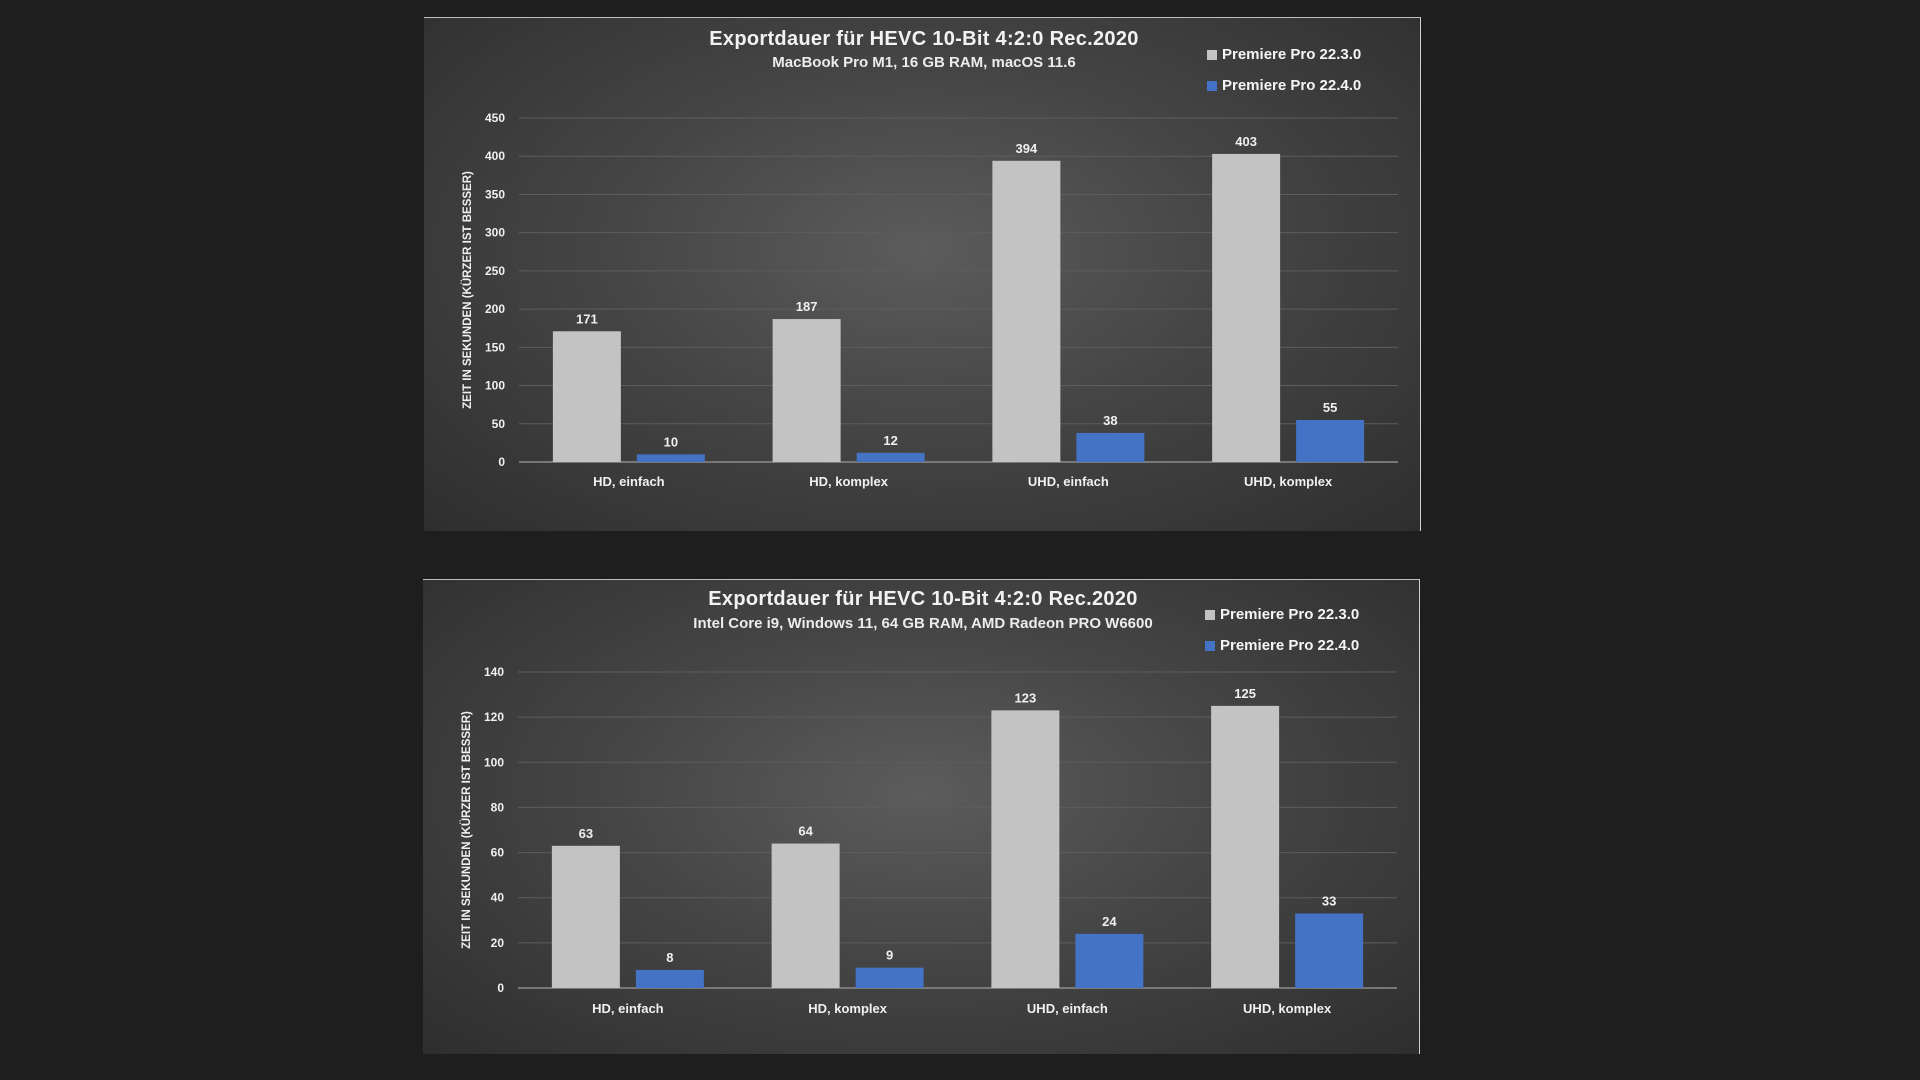  I want to click on y-tick-label: 50, so click(499, 424).